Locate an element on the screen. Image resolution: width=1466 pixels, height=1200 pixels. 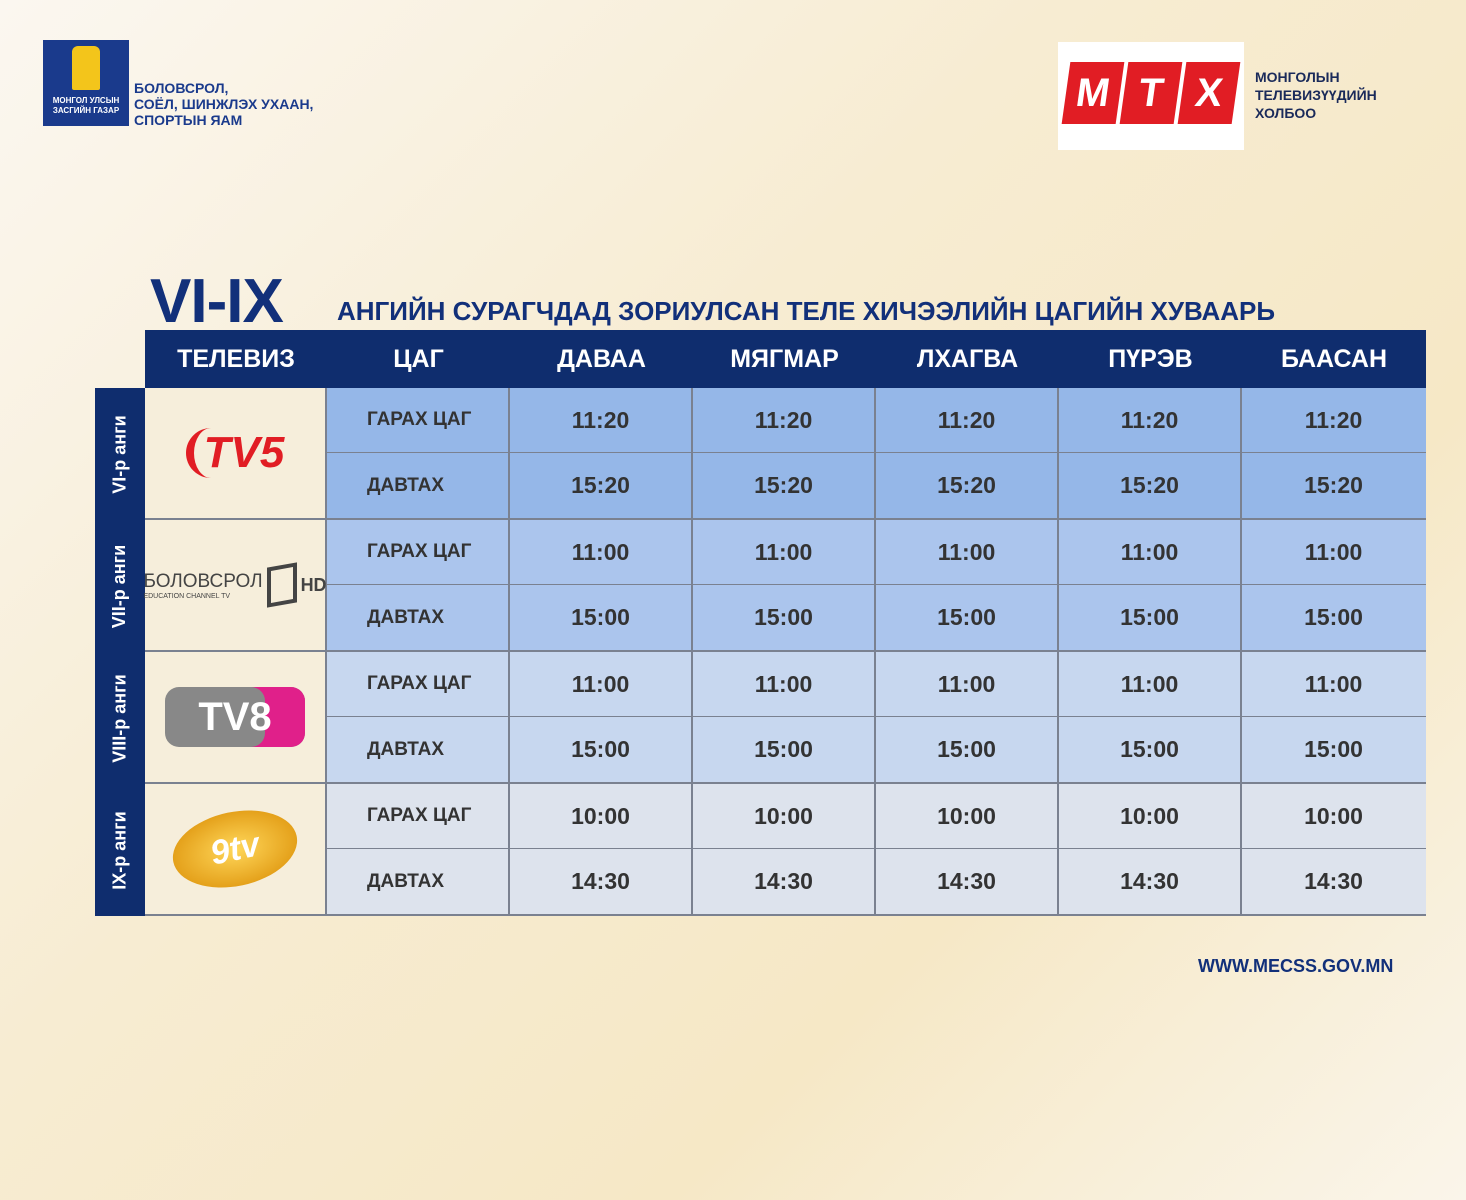
soyombo-icon is located at coordinates (86, 68).